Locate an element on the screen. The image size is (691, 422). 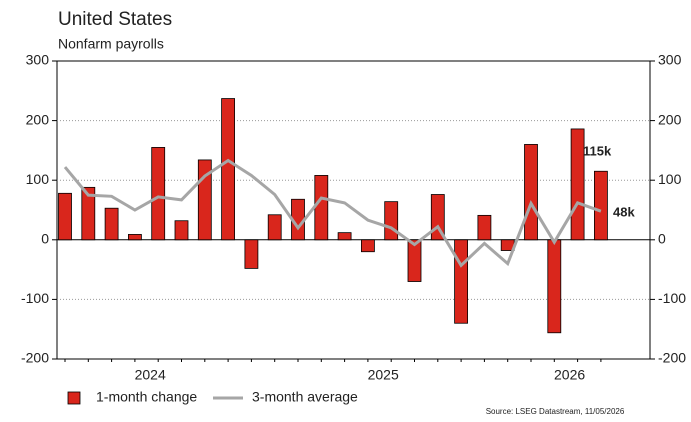
y-tick-label: -200 is located at coordinates (35, 358).